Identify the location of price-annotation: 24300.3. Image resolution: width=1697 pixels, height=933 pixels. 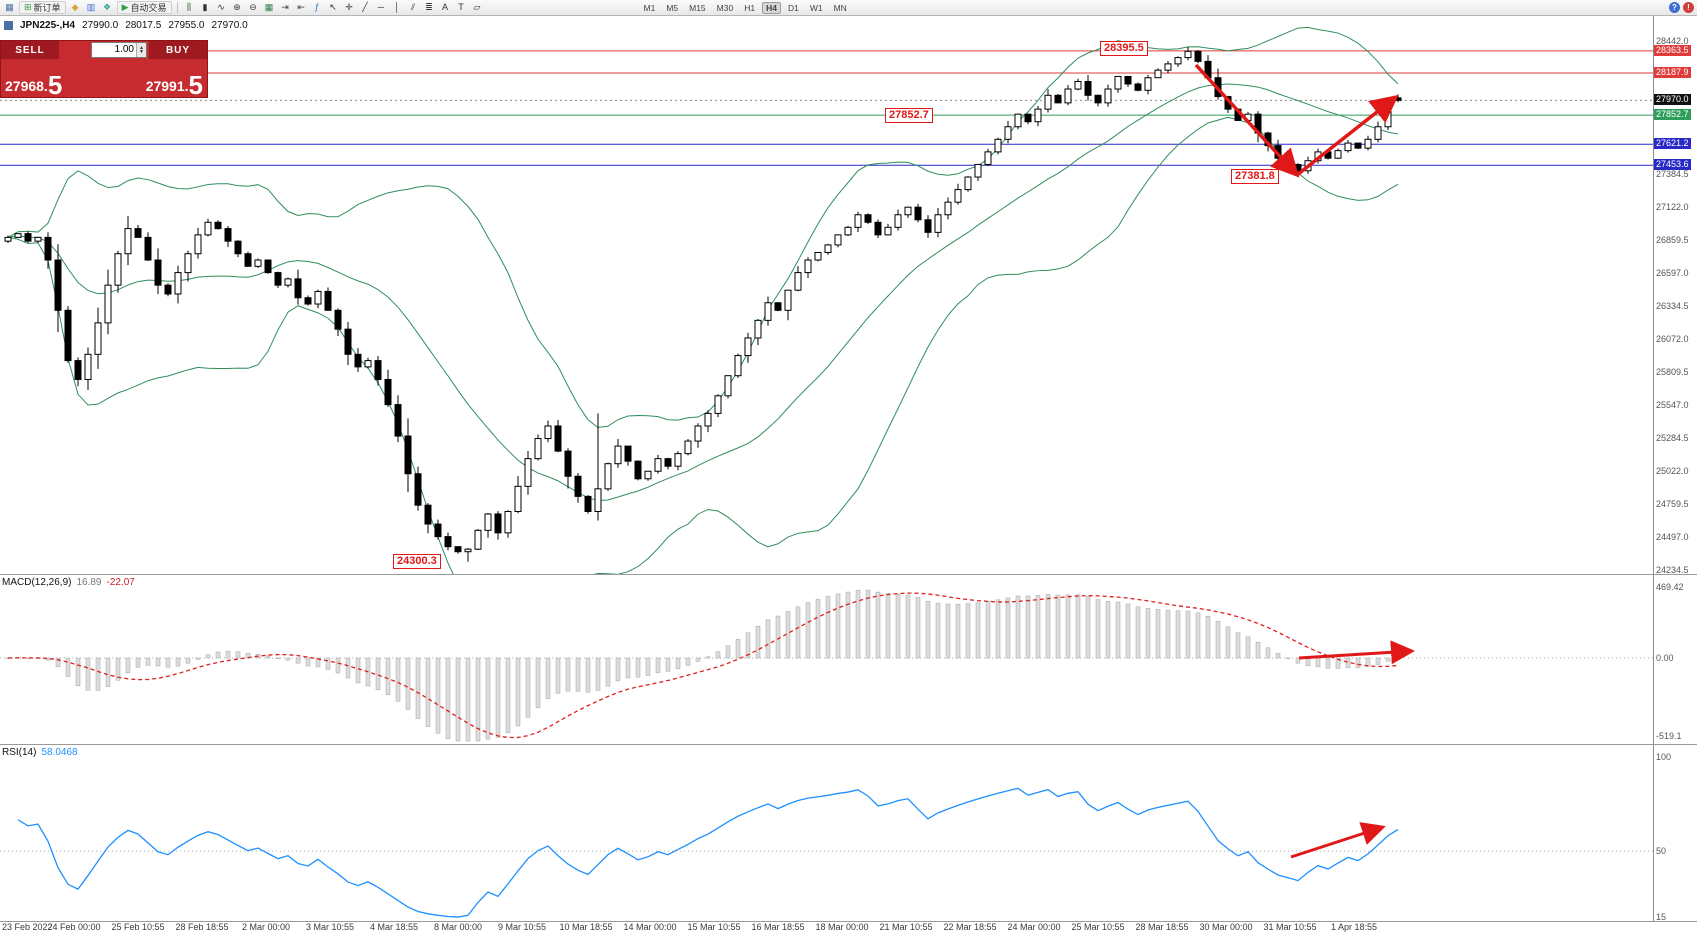
(417, 561).